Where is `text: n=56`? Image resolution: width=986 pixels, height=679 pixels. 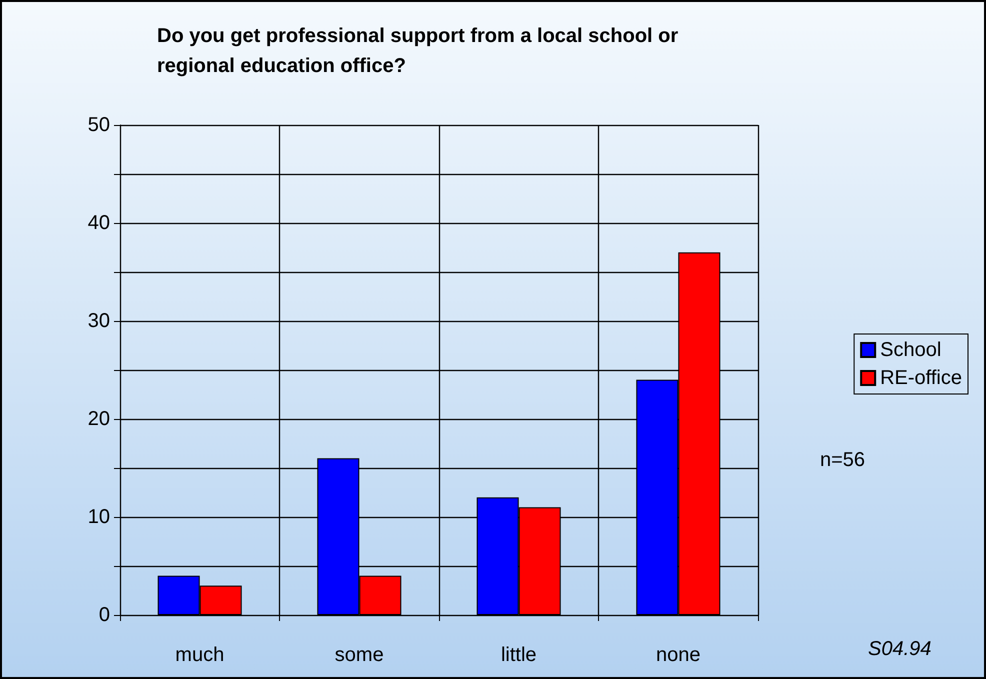
text: n=56 is located at coordinates (843, 460).